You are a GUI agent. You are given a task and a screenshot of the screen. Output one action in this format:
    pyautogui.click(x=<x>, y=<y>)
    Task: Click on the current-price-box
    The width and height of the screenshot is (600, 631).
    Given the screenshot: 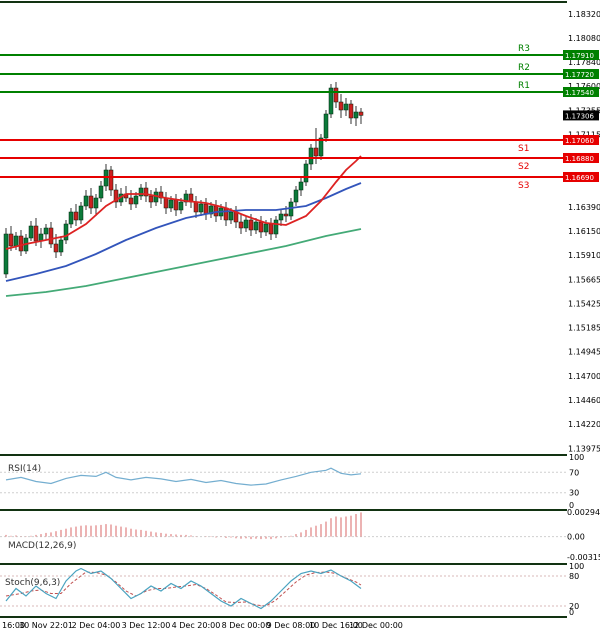 What is the action you would take?
    pyautogui.click(x=581, y=115)
    